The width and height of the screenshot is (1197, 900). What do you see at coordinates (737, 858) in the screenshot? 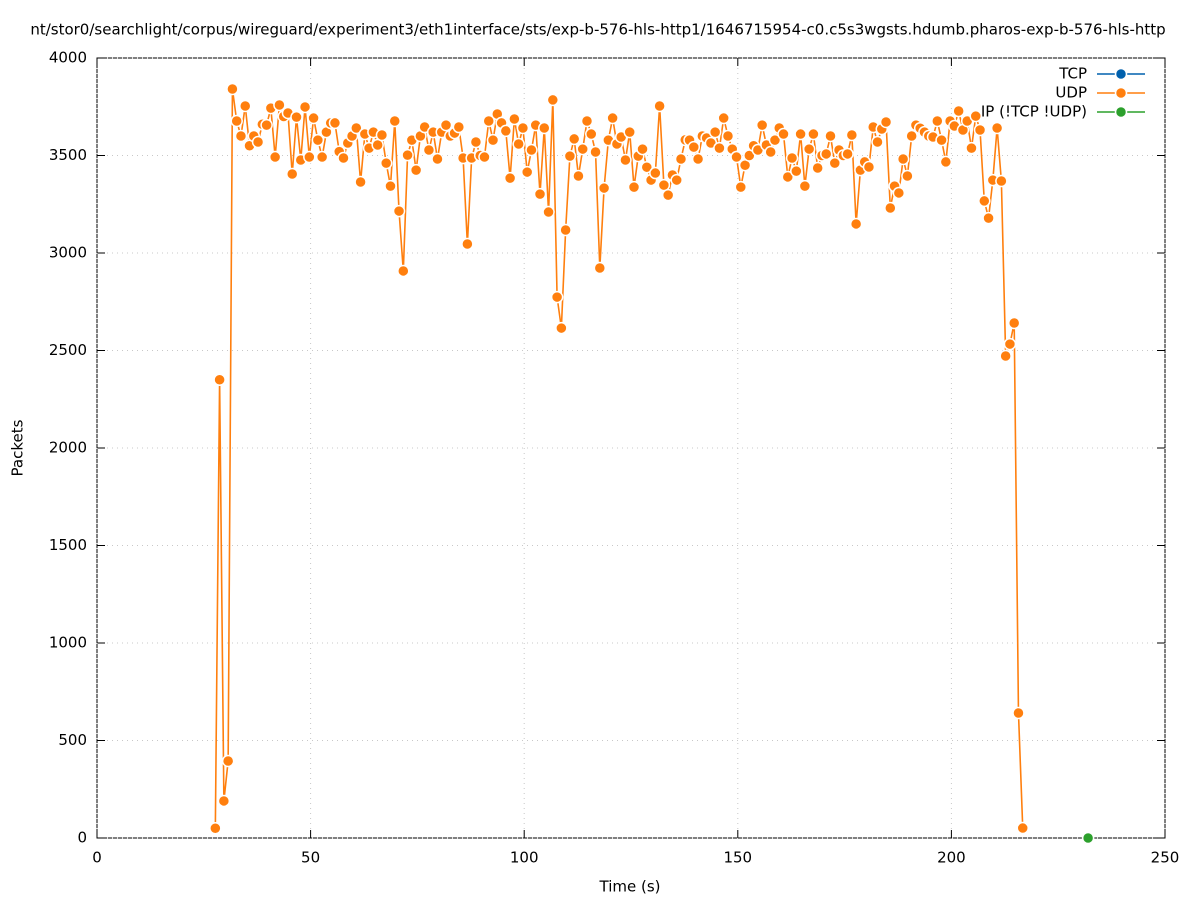
I see `x-tick-label: 150` at bounding box center [737, 858].